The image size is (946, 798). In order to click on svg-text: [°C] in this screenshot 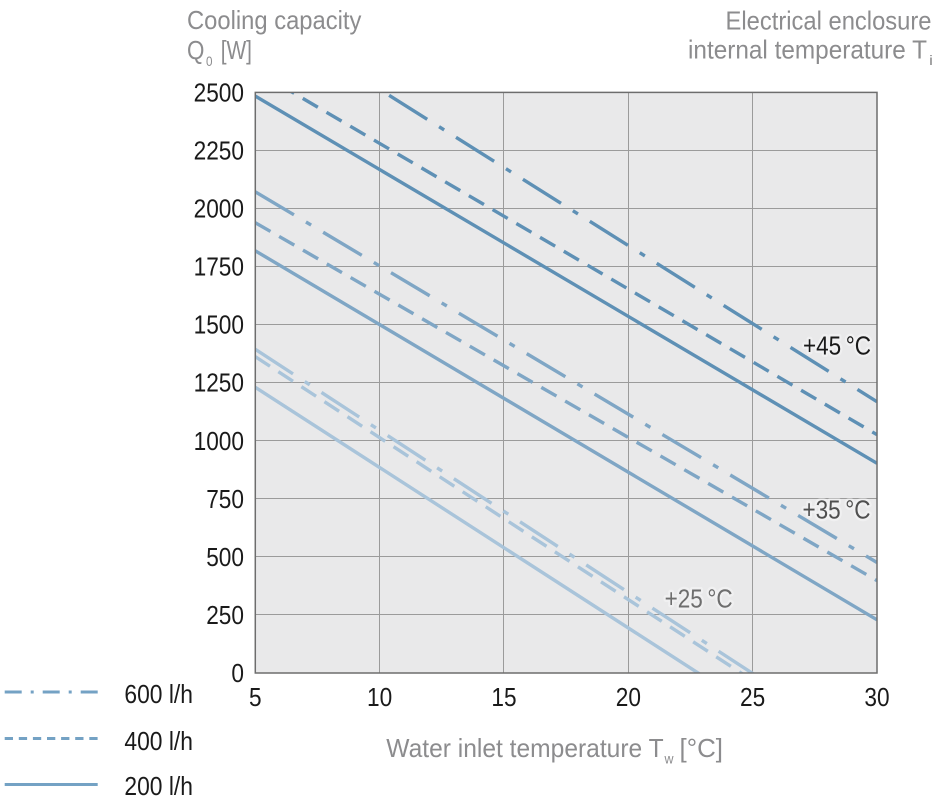, I will do `click(702, 748)`.